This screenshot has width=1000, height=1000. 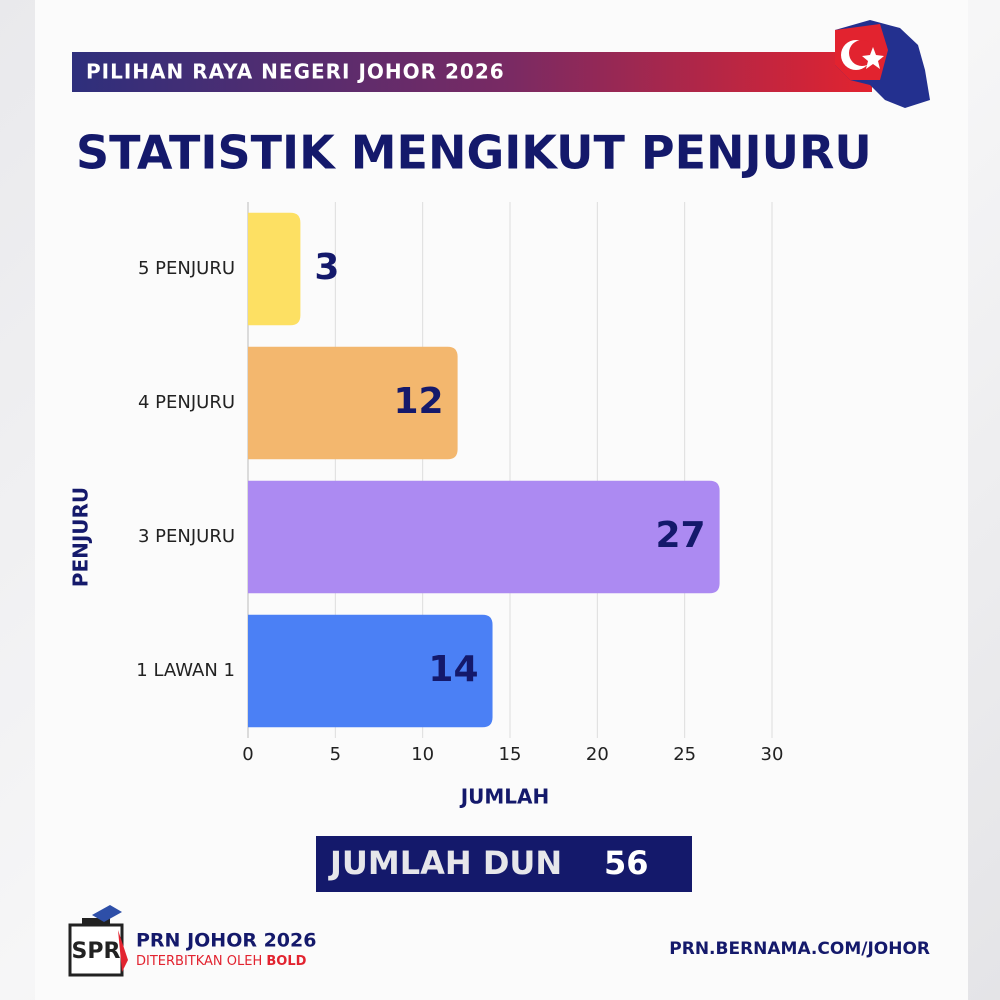 I want to click on chart-title: STATISTIK MENGIKUT PENJURU, so click(x=474, y=153).